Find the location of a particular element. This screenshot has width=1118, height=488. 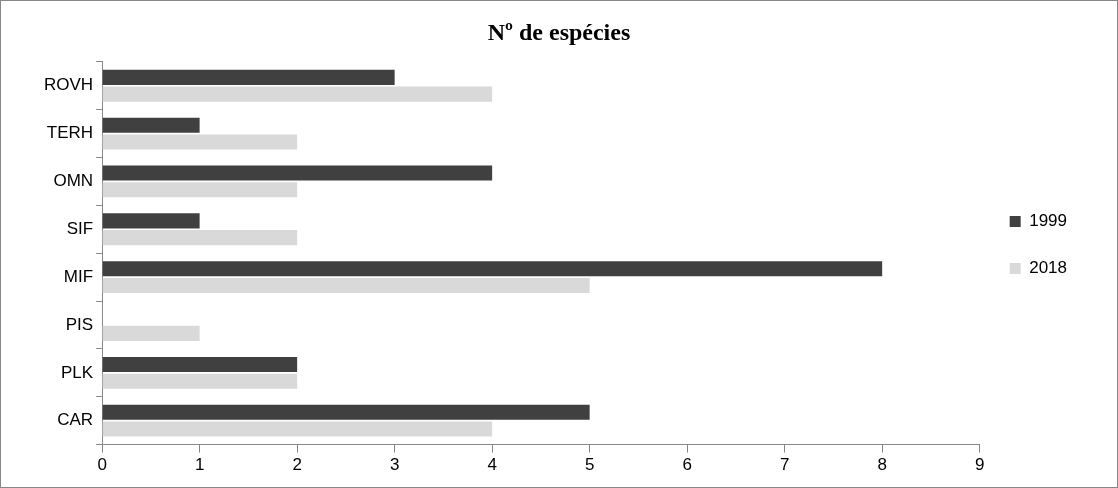

x-tick-label: 6 is located at coordinates (687, 465).